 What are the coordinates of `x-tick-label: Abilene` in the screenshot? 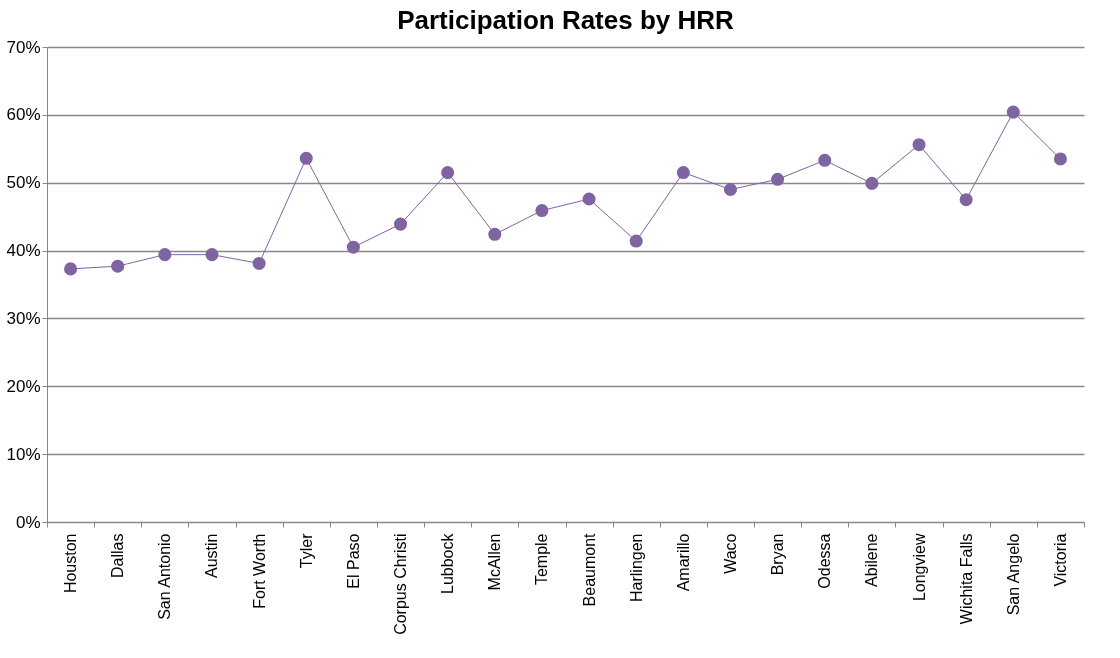 It's located at (872, 560).